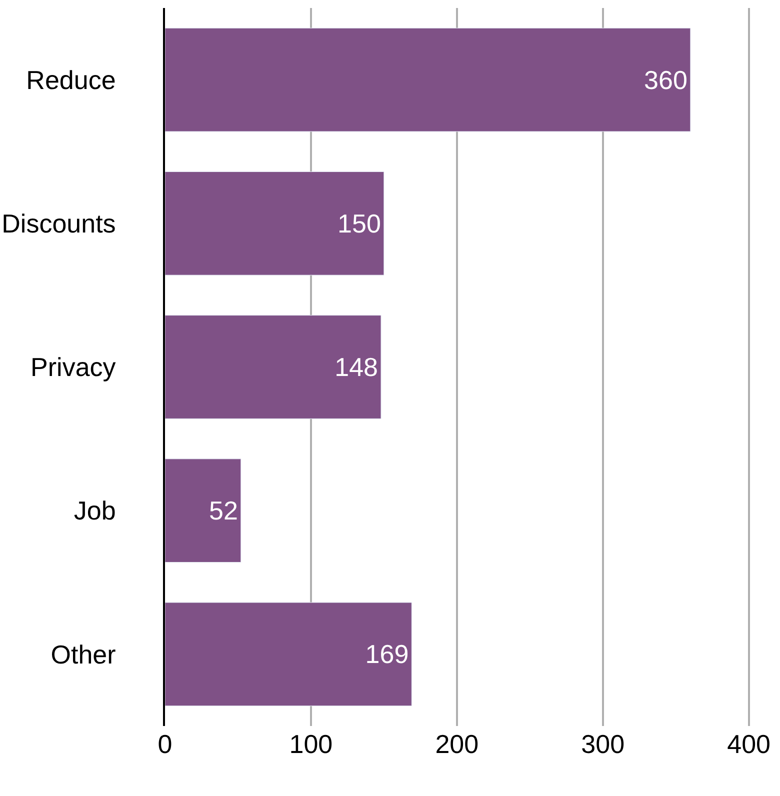  What do you see at coordinates (83, 654) in the screenshot?
I see `y-tick-label: Other` at bounding box center [83, 654].